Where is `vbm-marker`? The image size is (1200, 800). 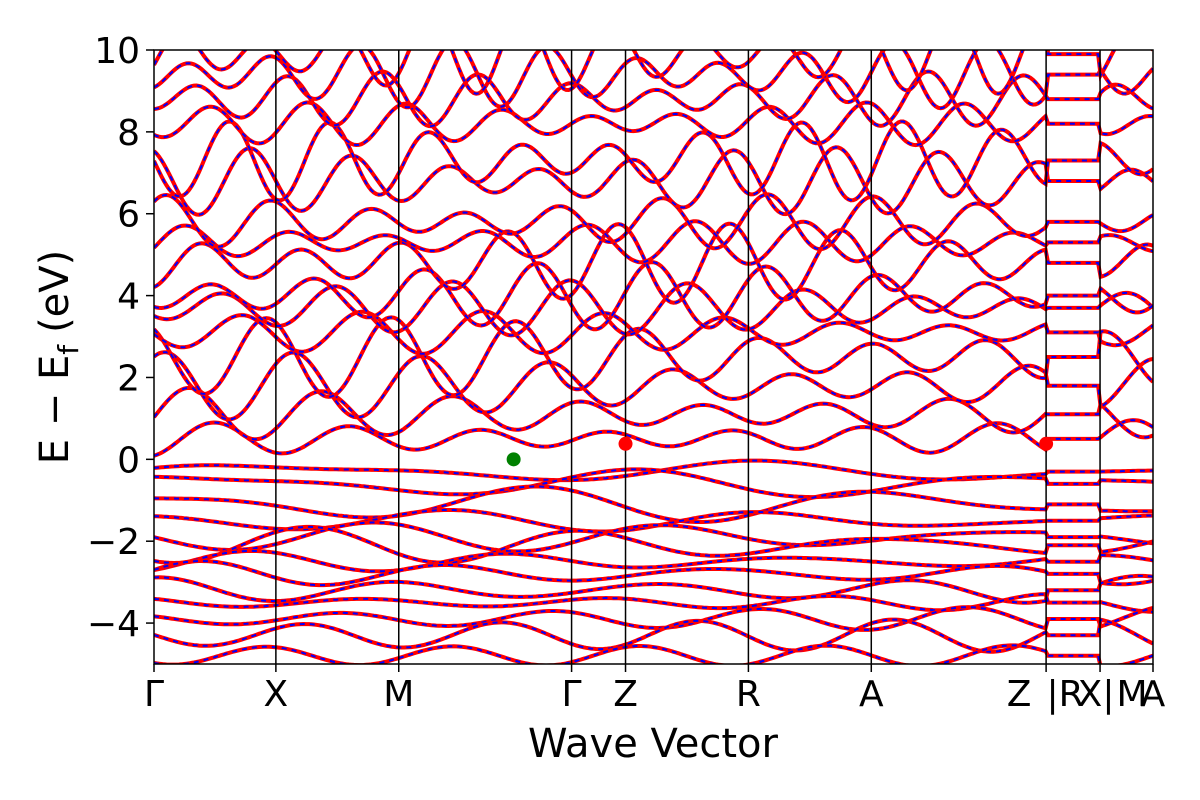
vbm-marker is located at coordinates (513, 459).